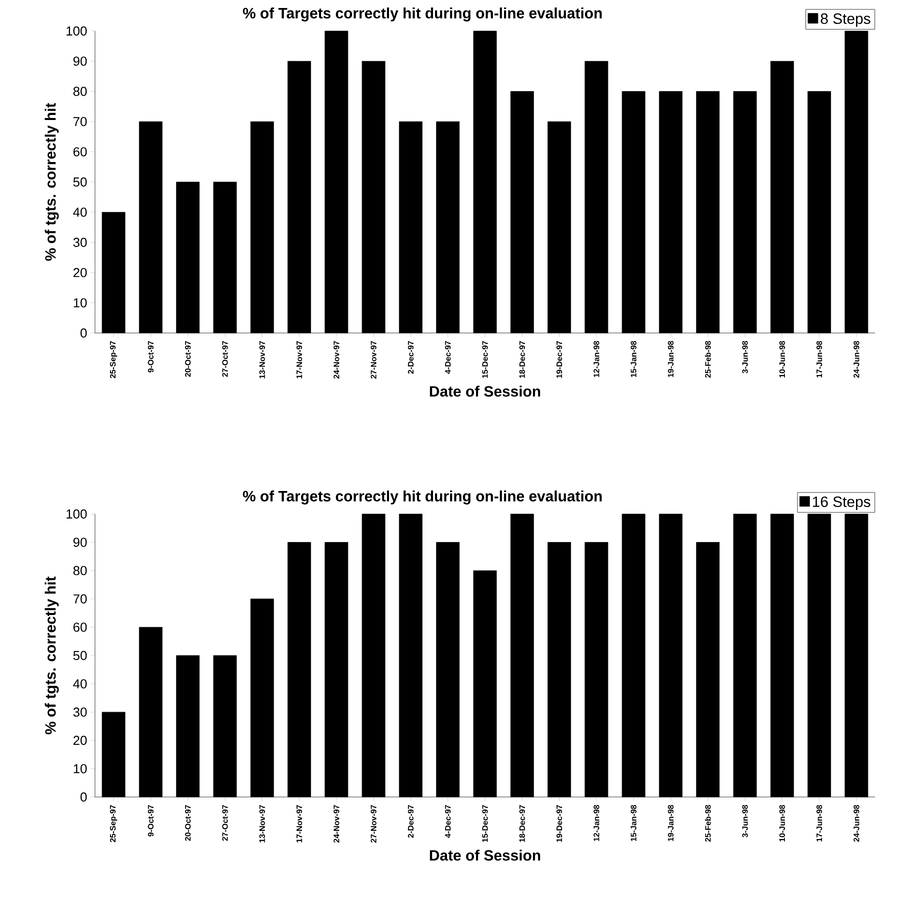 Image resolution: width=897 pixels, height=911 pixels. I want to click on legend-label: 16 Steps, so click(841, 503).